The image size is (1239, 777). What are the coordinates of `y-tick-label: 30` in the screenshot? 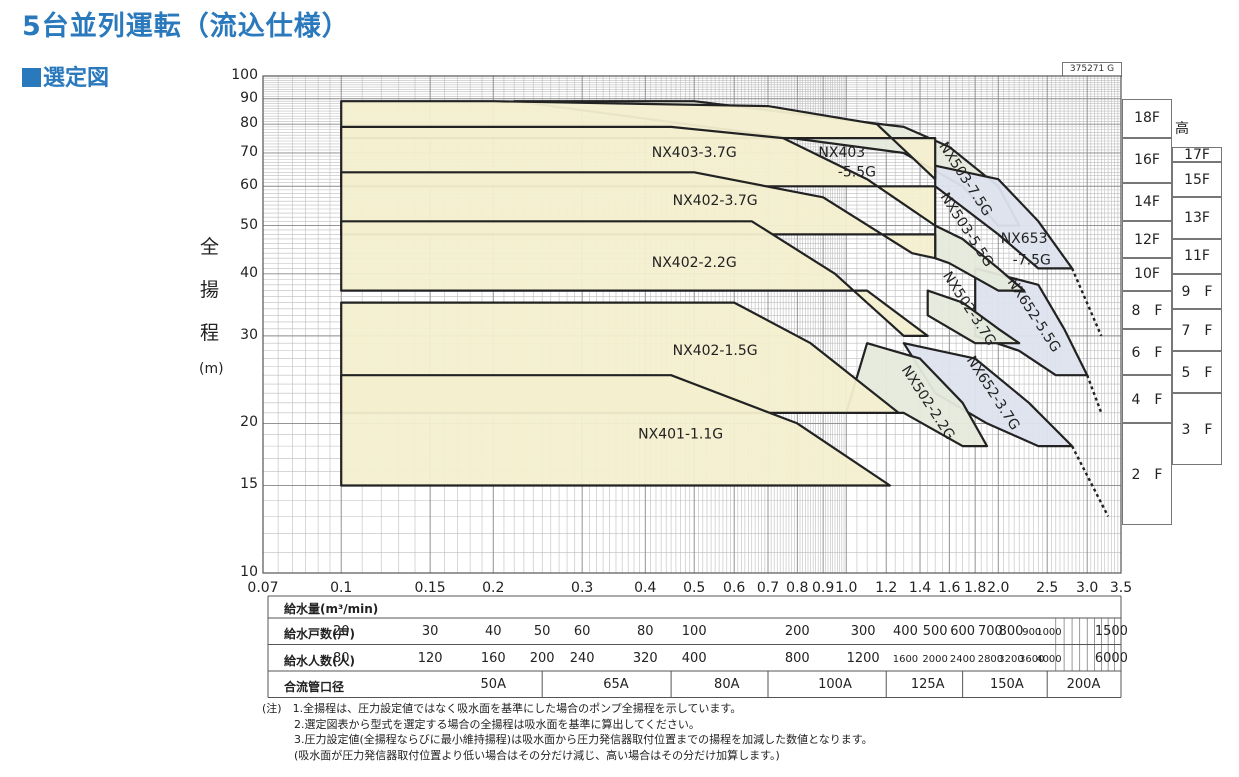 It's located at (249, 334).